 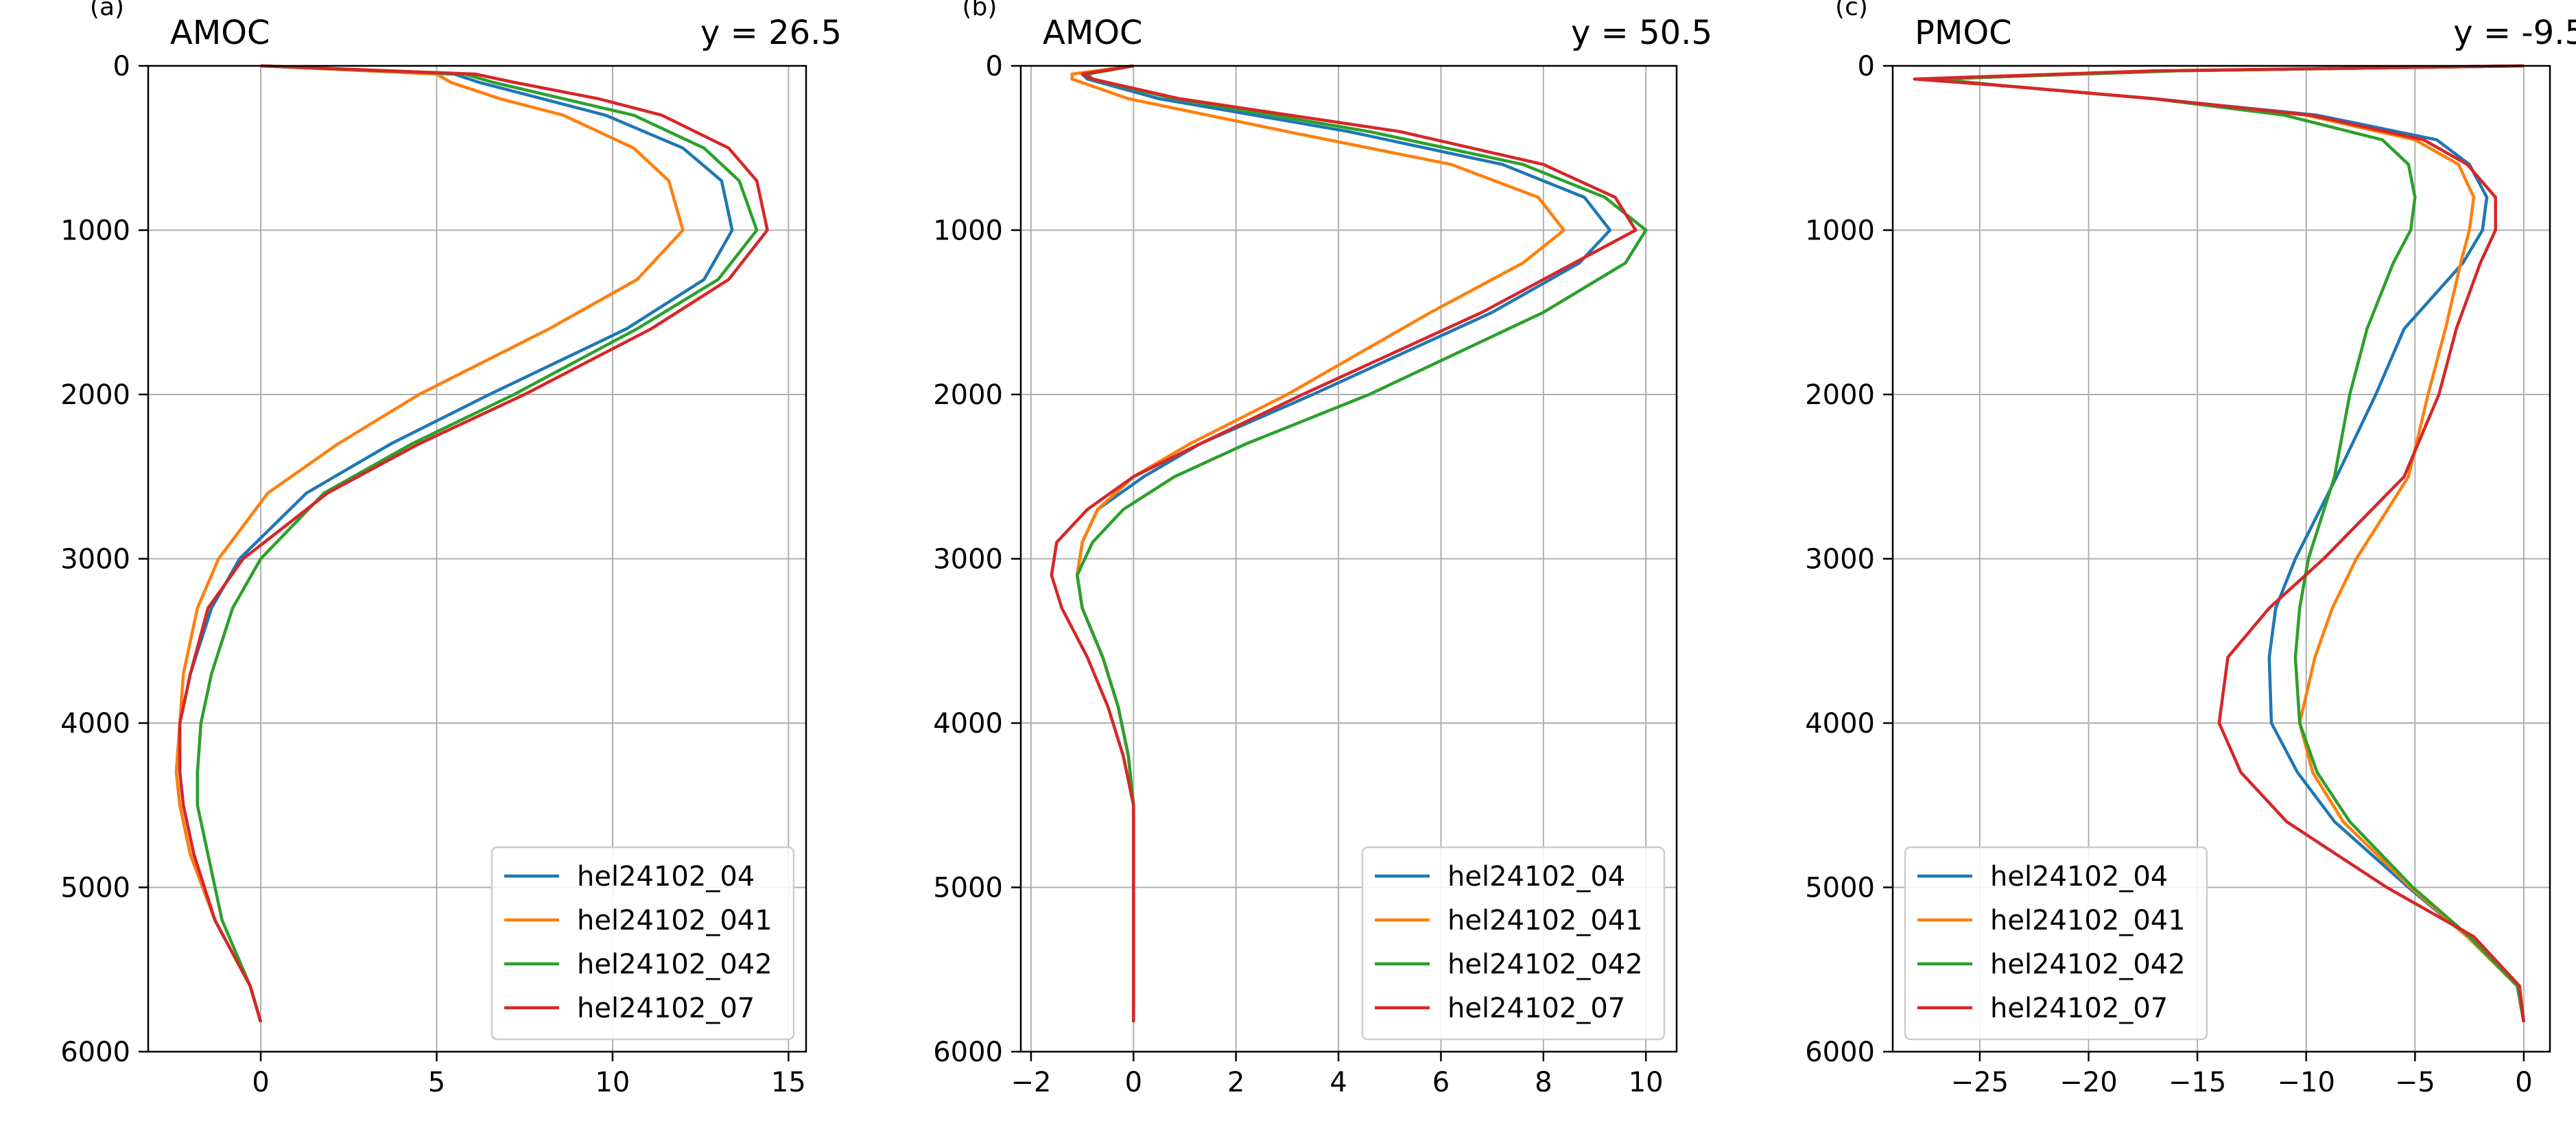 I want to click on panel-label: (b), so click(x=979, y=10).